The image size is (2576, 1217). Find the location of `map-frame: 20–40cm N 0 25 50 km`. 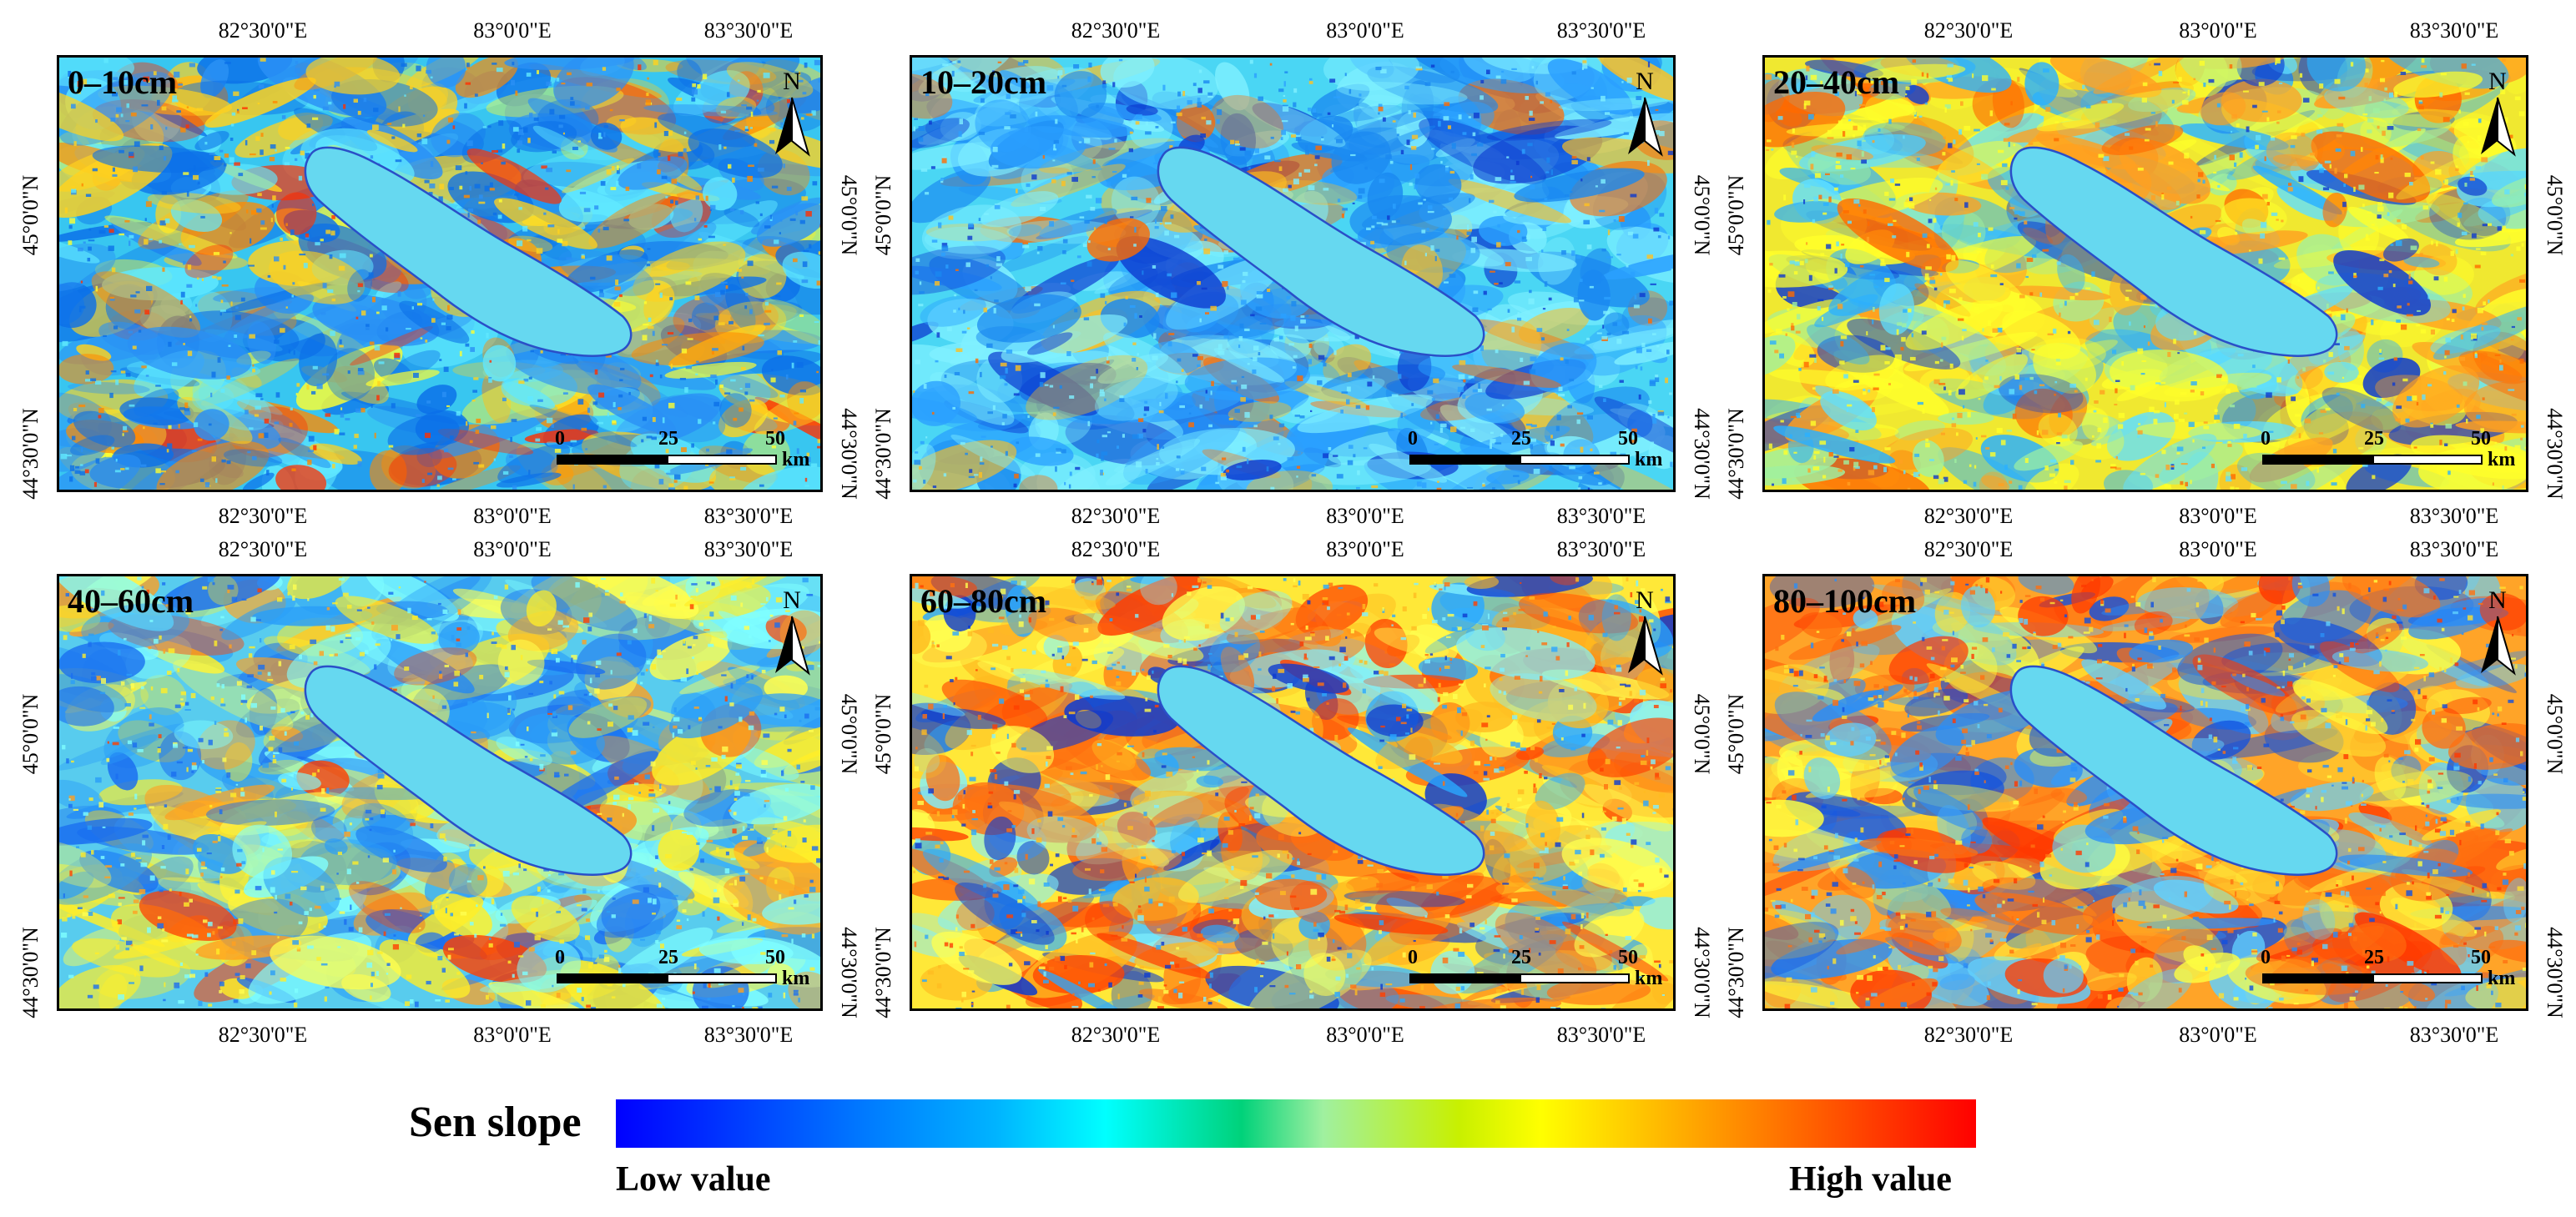

map-frame: 20–40cm N 0 25 50 km is located at coordinates (2145, 273).